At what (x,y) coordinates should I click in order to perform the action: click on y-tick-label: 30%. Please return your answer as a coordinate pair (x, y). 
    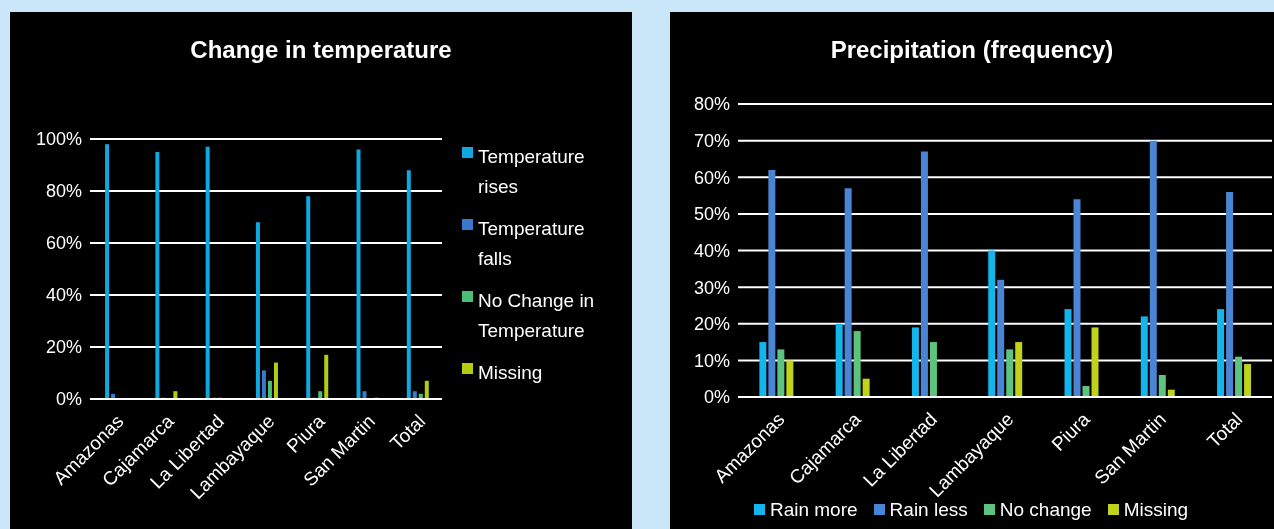
    Looking at the image, I should click on (711, 287).